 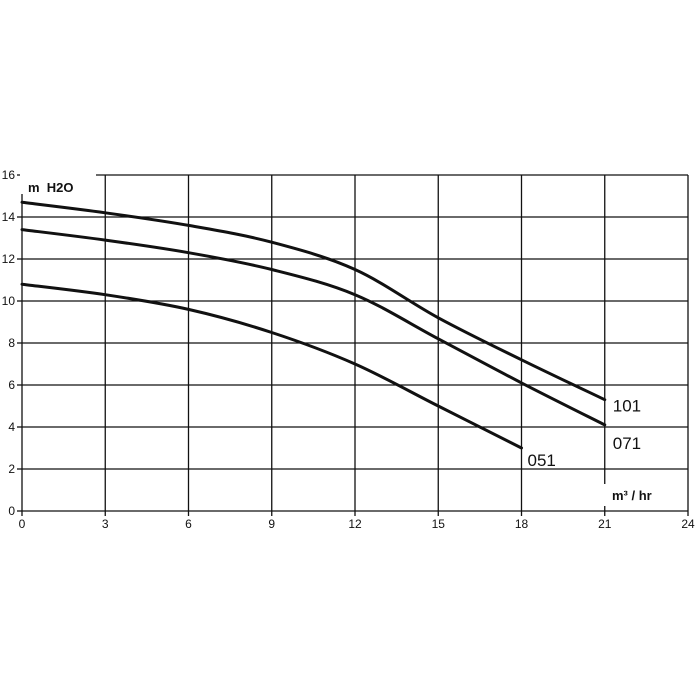 I want to click on x-tick-label: 18, so click(x=522, y=524).